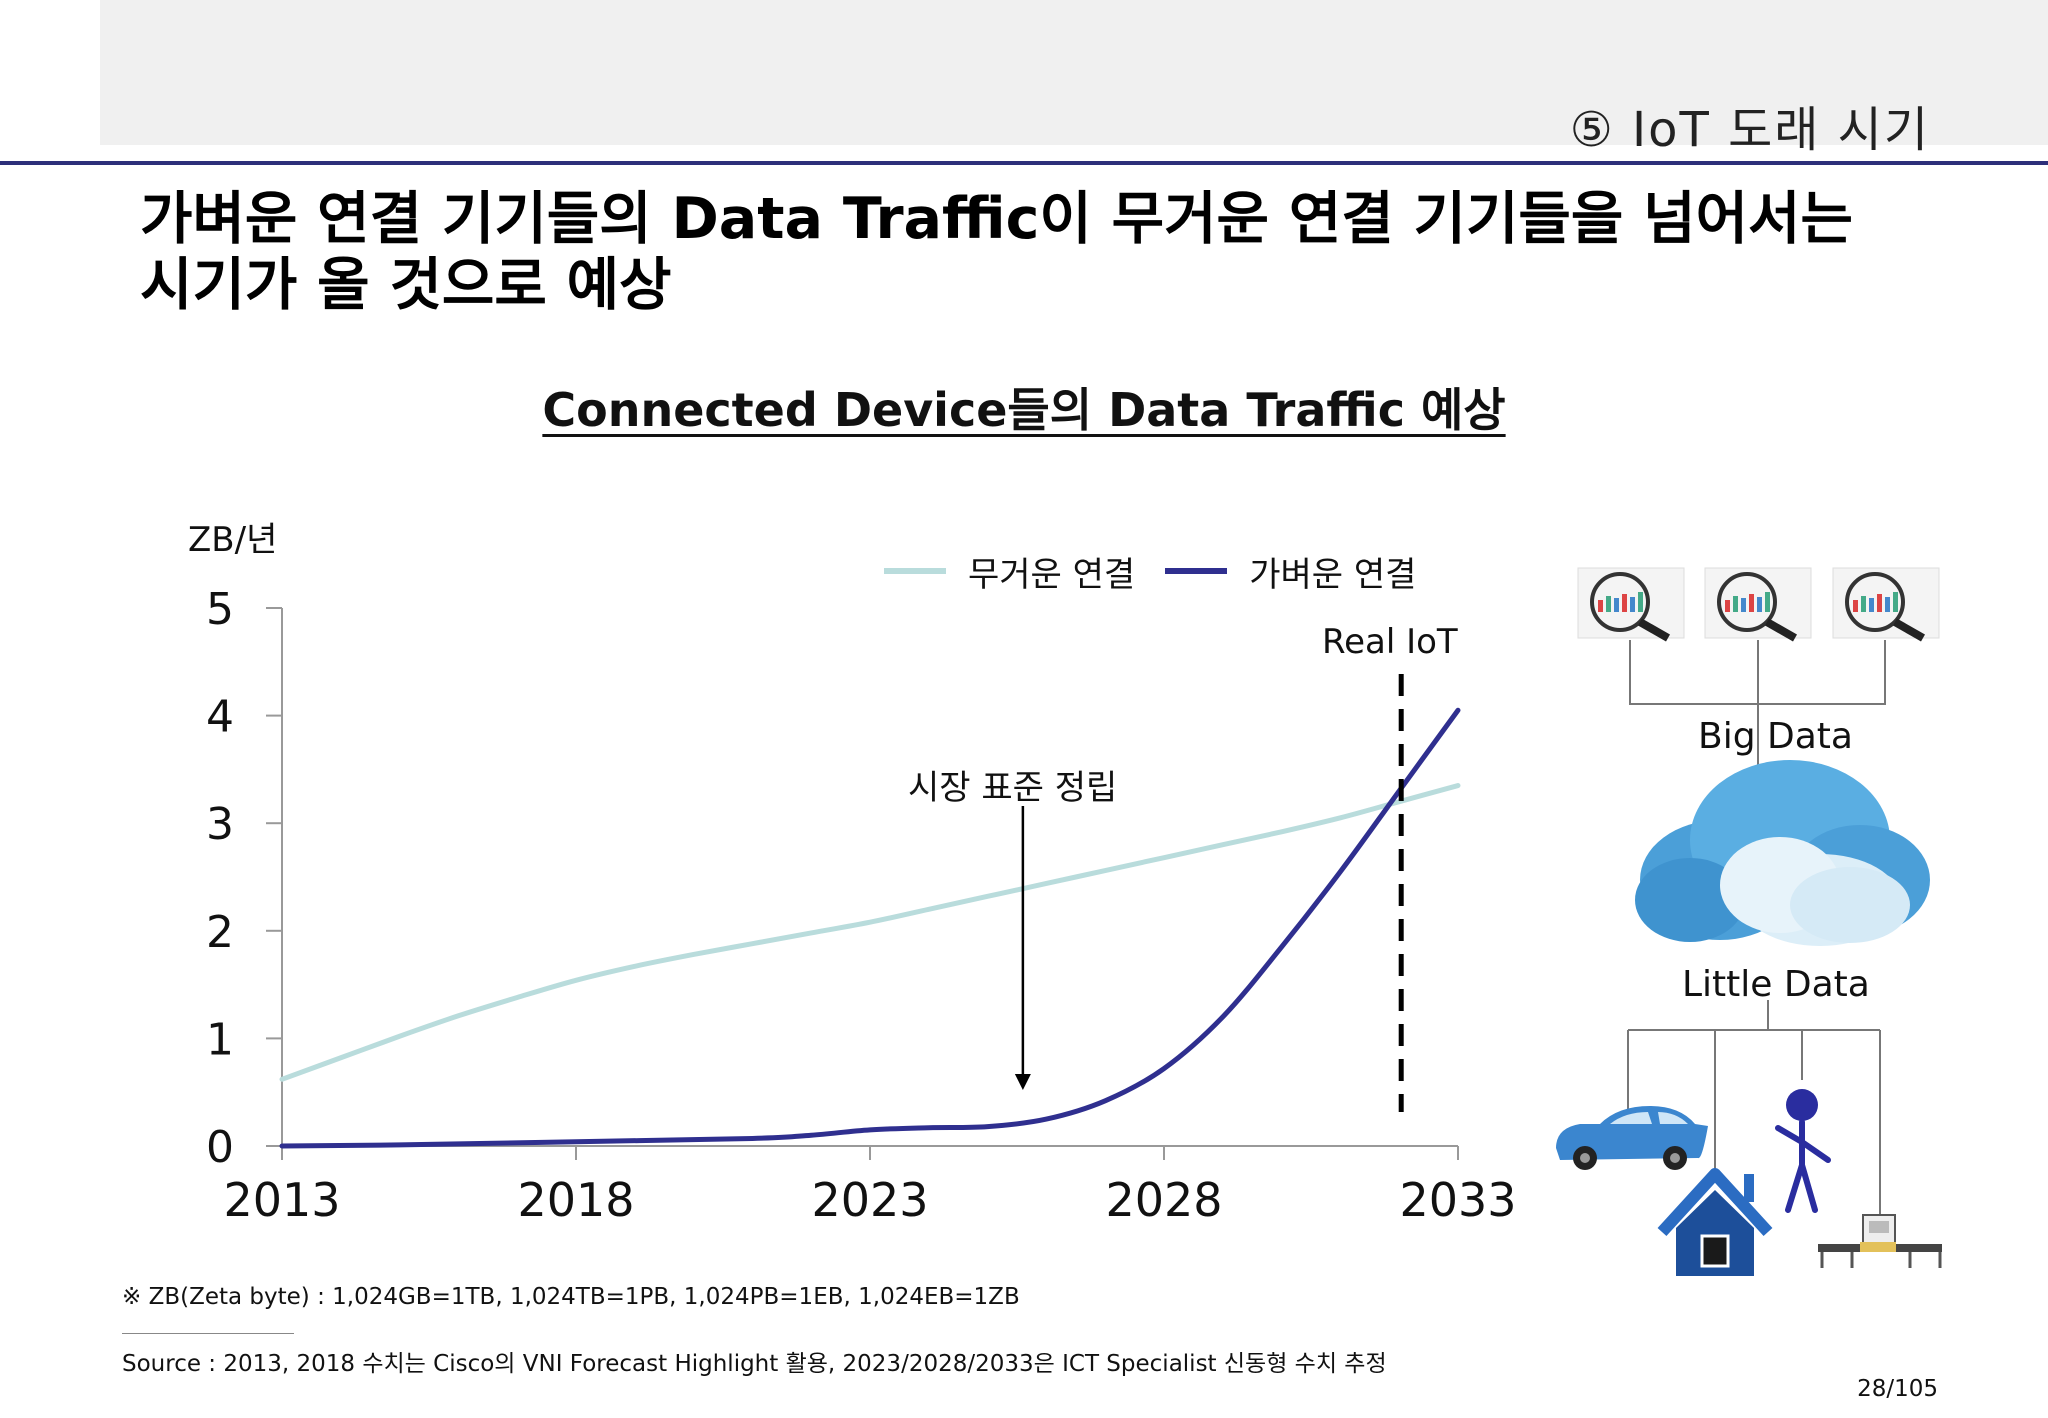 Image resolution: width=2048 pixels, height=1418 pixels. Describe the element at coordinates (1024, 163) in the screenshot. I see `header-divider` at that location.